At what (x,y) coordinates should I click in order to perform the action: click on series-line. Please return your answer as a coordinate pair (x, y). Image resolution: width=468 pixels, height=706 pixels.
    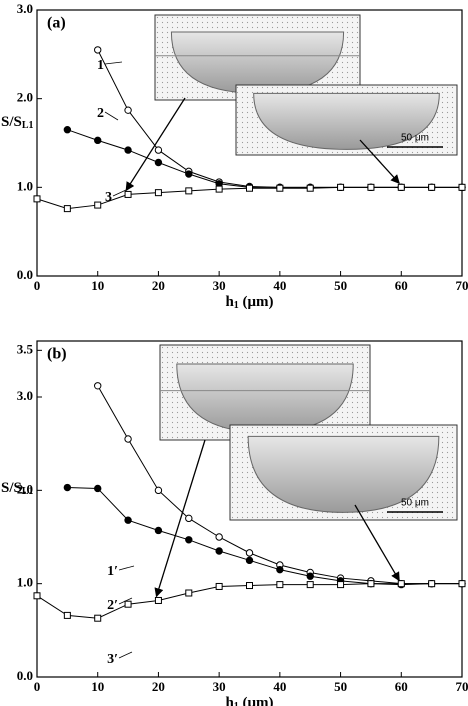
    Looking at the image, I should click on (264, 536).